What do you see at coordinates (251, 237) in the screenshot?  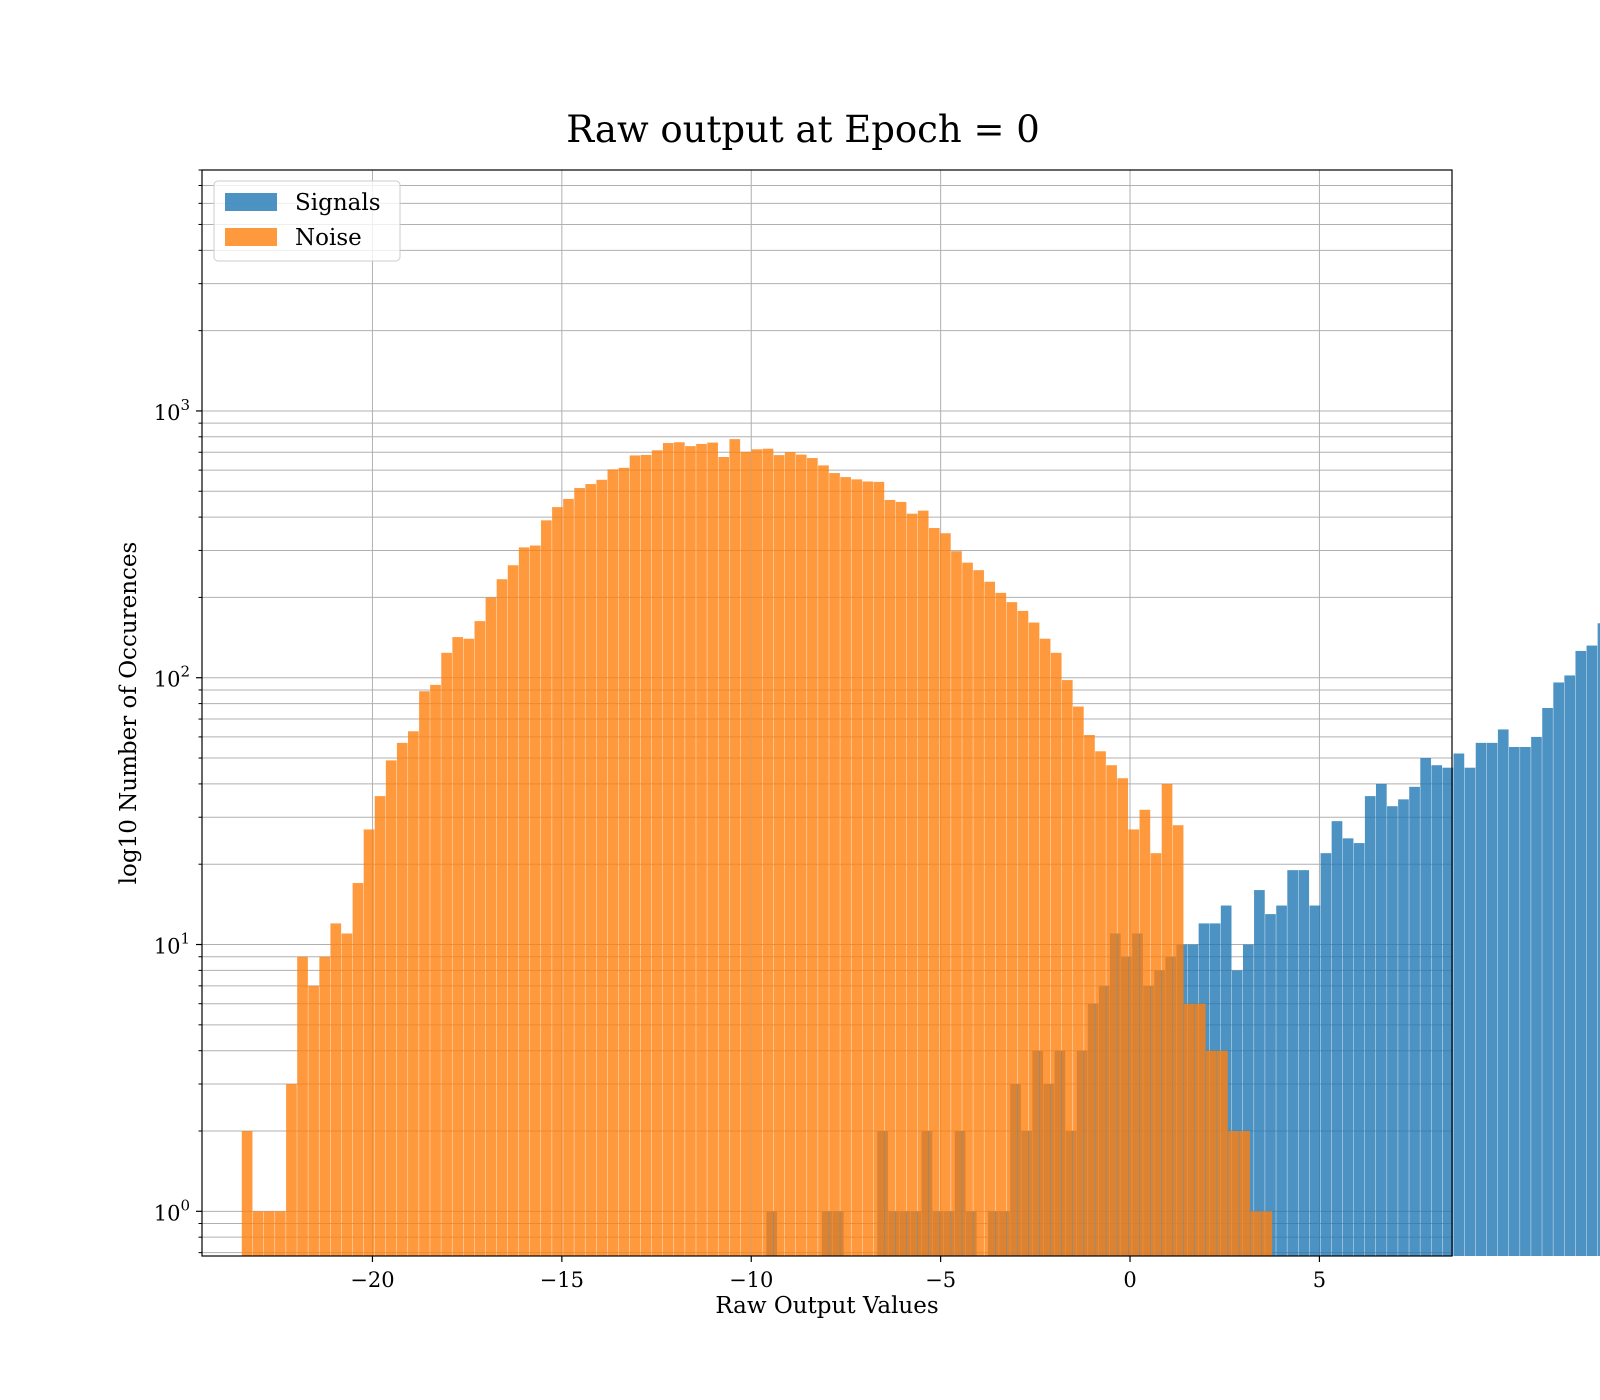 I see `legend-swatch-noise` at bounding box center [251, 237].